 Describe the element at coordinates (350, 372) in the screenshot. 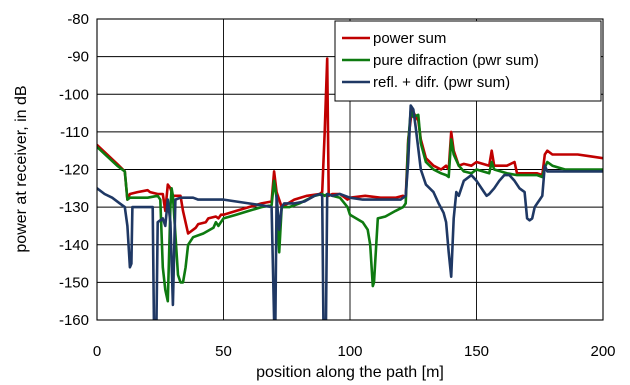

I see `x-axis-title: position along the path [m]` at that location.